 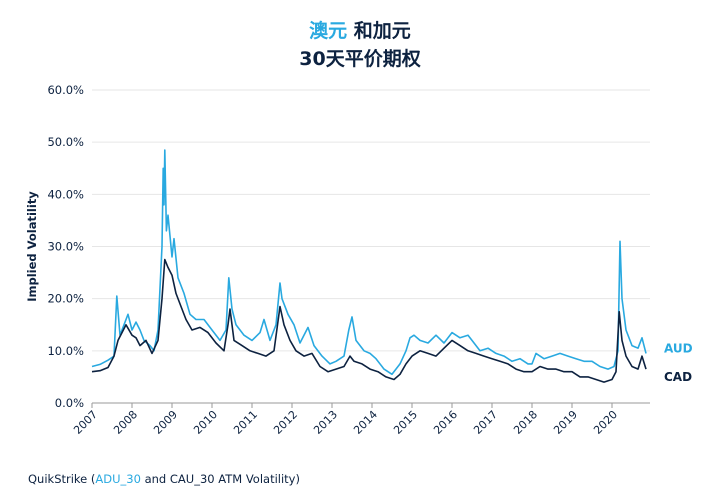 What do you see at coordinates (405, 422) in the screenshot?
I see `x-tick-label: 2015` at bounding box center [405, 422].